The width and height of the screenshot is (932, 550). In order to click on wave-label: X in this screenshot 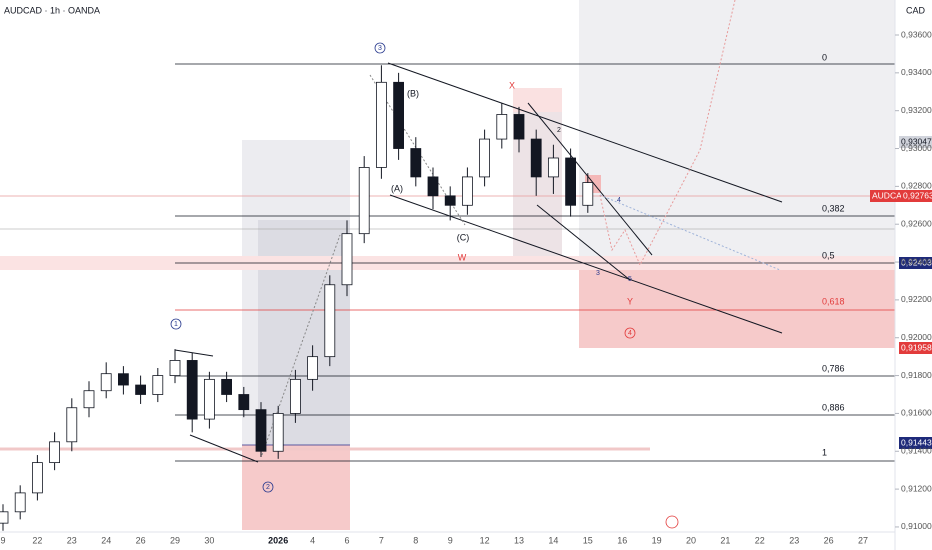, I will do `click(512, 85)`.